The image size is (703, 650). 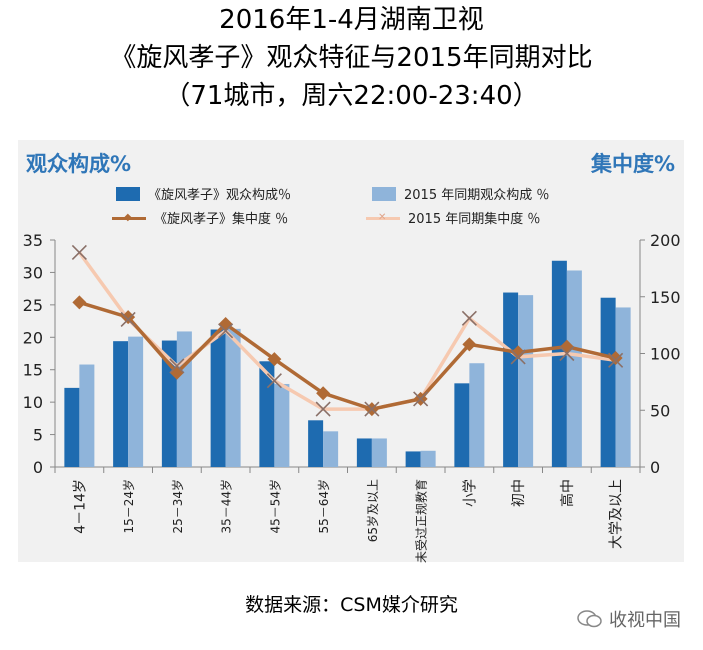 What do you see at coordinates (372, 510) in the screenshot?
I see `category-label: 65岁及以上` at bounding box center [372, 510].